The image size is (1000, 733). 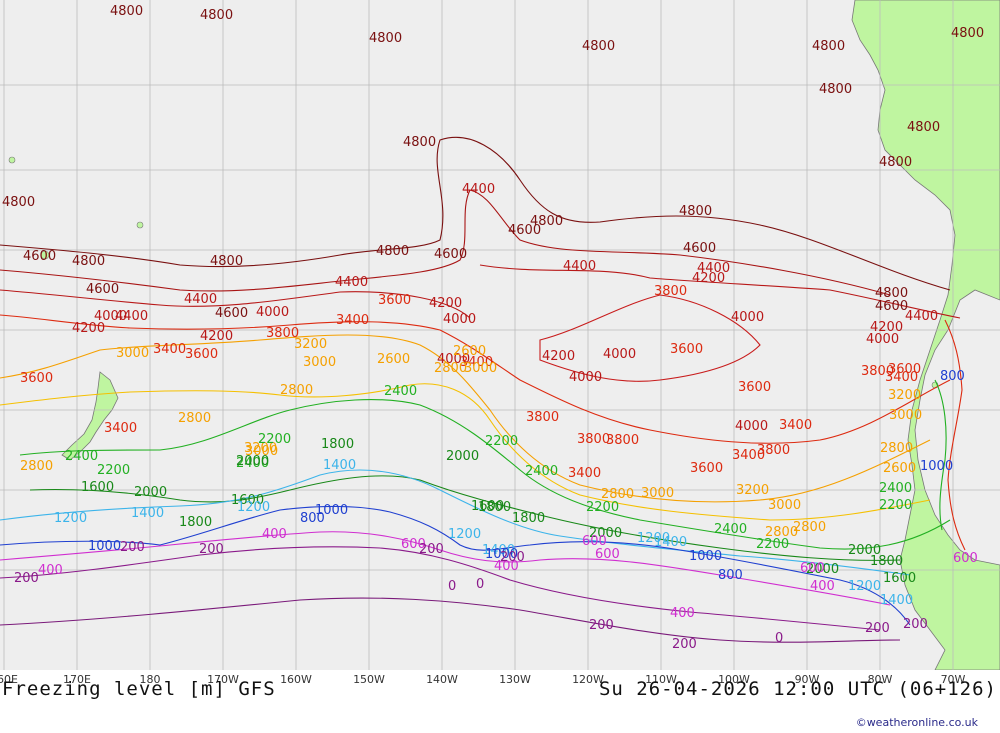 I want to click on map-title: Freezing level [m] GFS, so click(x=139, y=689).